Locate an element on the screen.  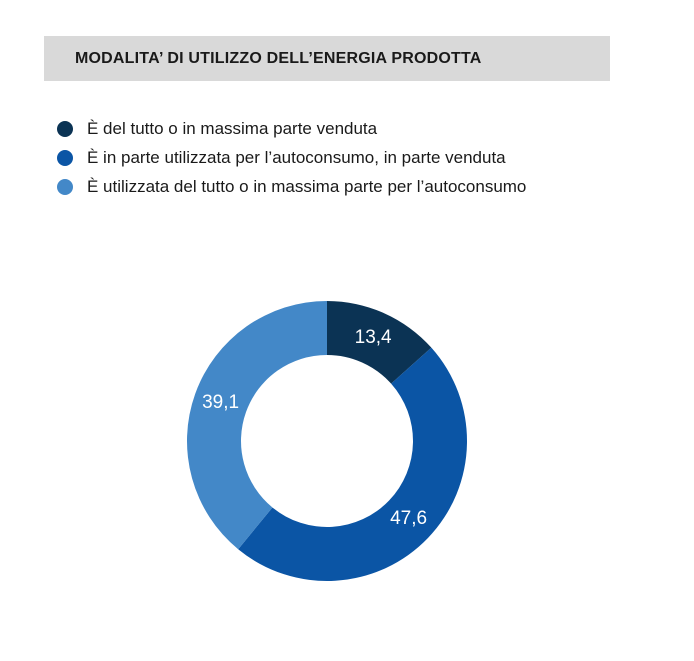
legend-swatch-sold is located at coordinates (65, 128).